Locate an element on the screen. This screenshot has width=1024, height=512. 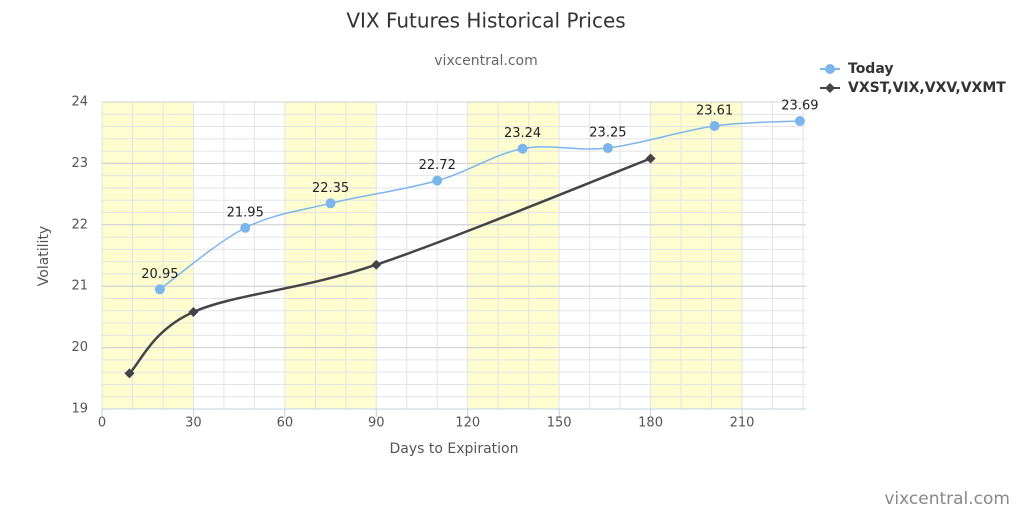
chart-subtitle: vixcentral.com is located at coordinates (485, 61).